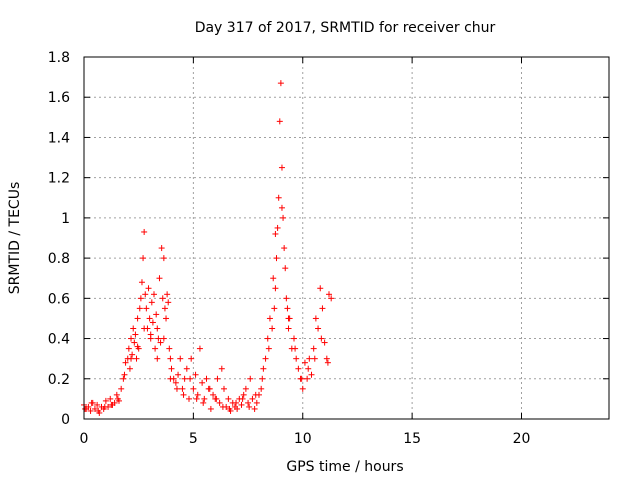  What do you see at coordinates (65, 219) in the screenshot?
I see `y-tick-label: 1` at bounding box center [65, 219].